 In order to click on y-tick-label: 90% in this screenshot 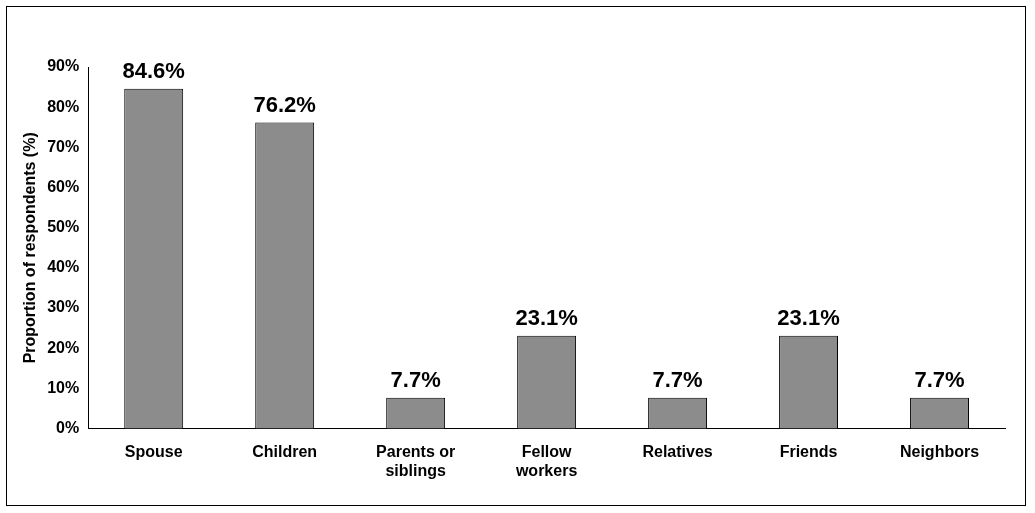, I will do `click(63, 66)`.